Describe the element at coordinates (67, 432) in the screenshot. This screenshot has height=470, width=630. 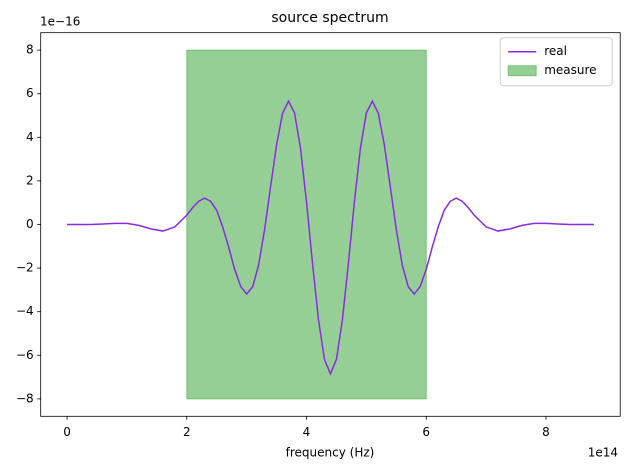
I see `x-tick-label: 0` at that location.